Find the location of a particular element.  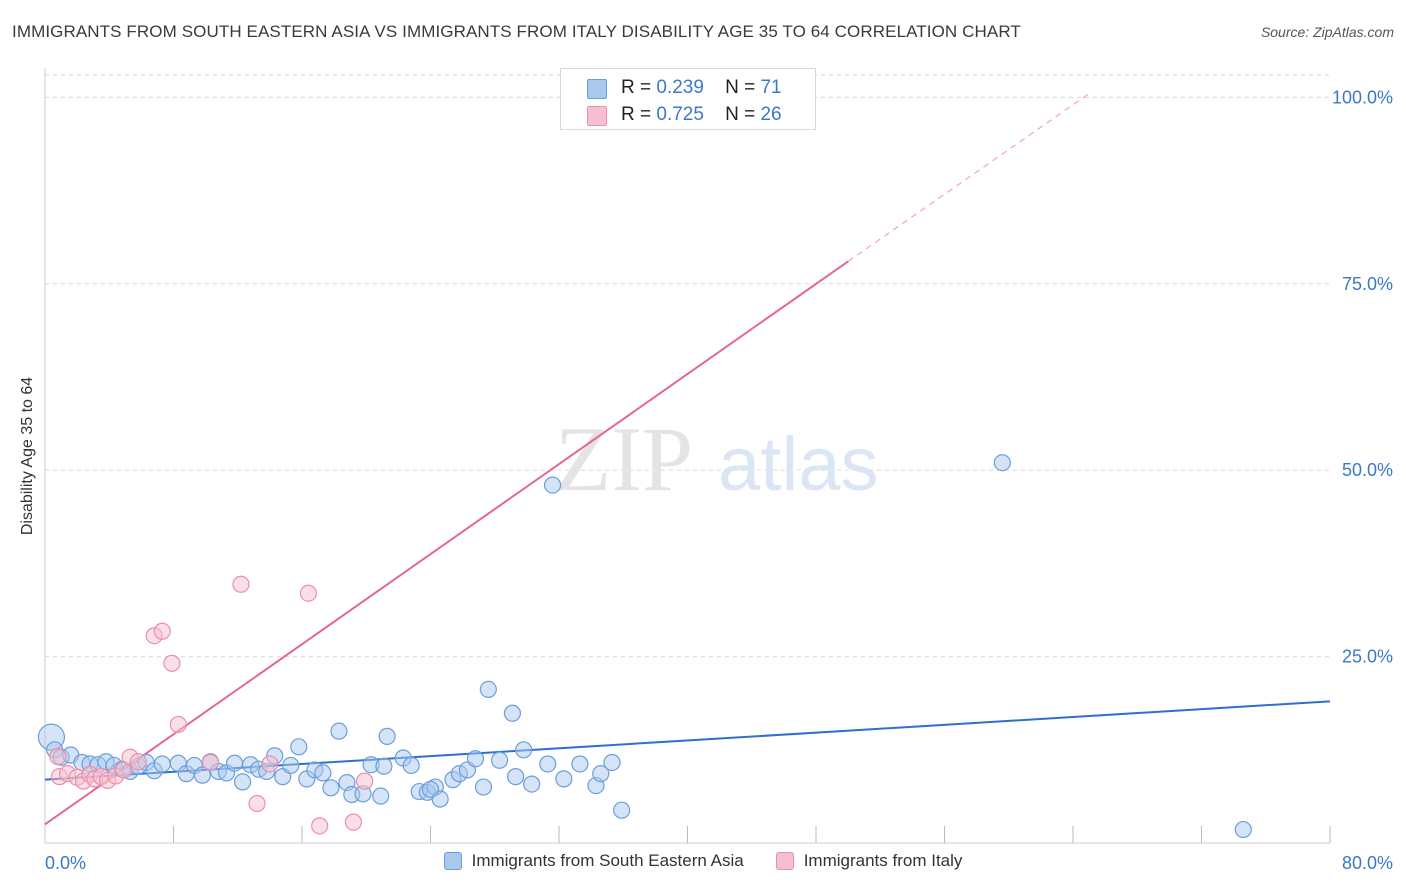

watermark-zip: ZIP is located at coordinates (624, 459).